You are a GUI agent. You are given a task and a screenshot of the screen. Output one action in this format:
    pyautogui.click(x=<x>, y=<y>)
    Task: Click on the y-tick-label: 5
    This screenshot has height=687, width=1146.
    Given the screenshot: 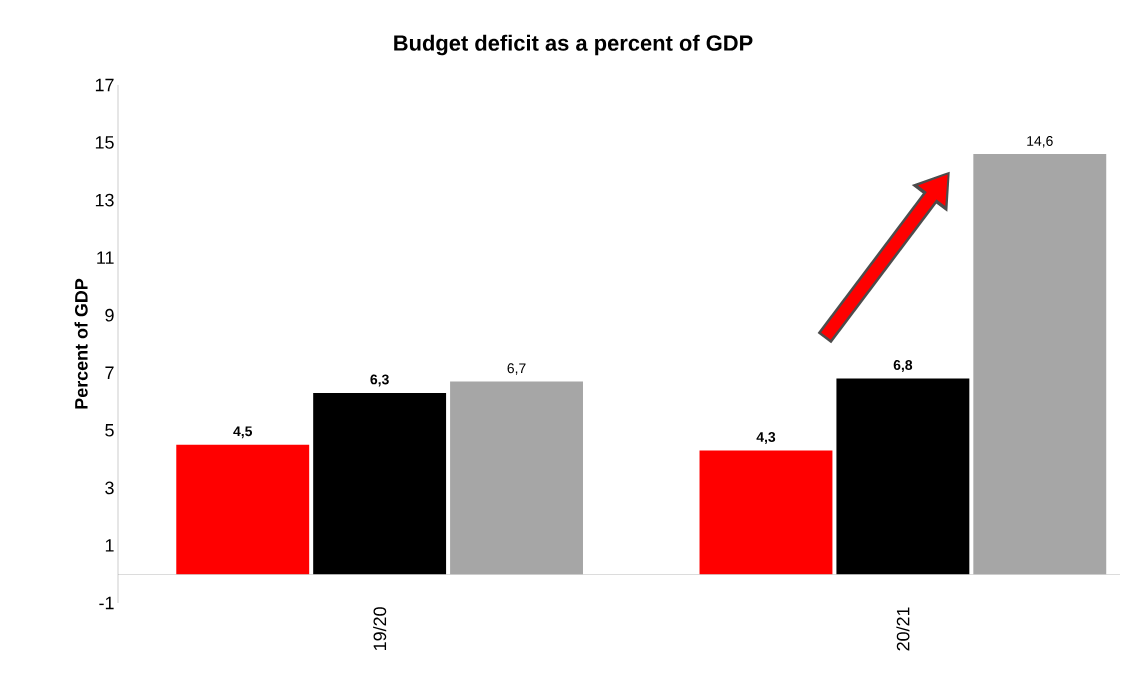 What is the action you would take?
    pyautogui.click(x=109, y=430)
    